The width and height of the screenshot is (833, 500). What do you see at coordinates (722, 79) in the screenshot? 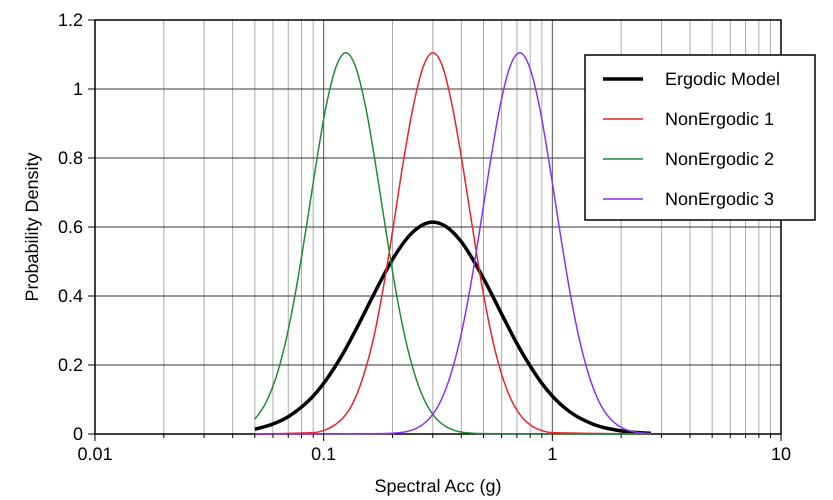
I see `legend-label: Ergodic Model` at bounding box center [722, 79].